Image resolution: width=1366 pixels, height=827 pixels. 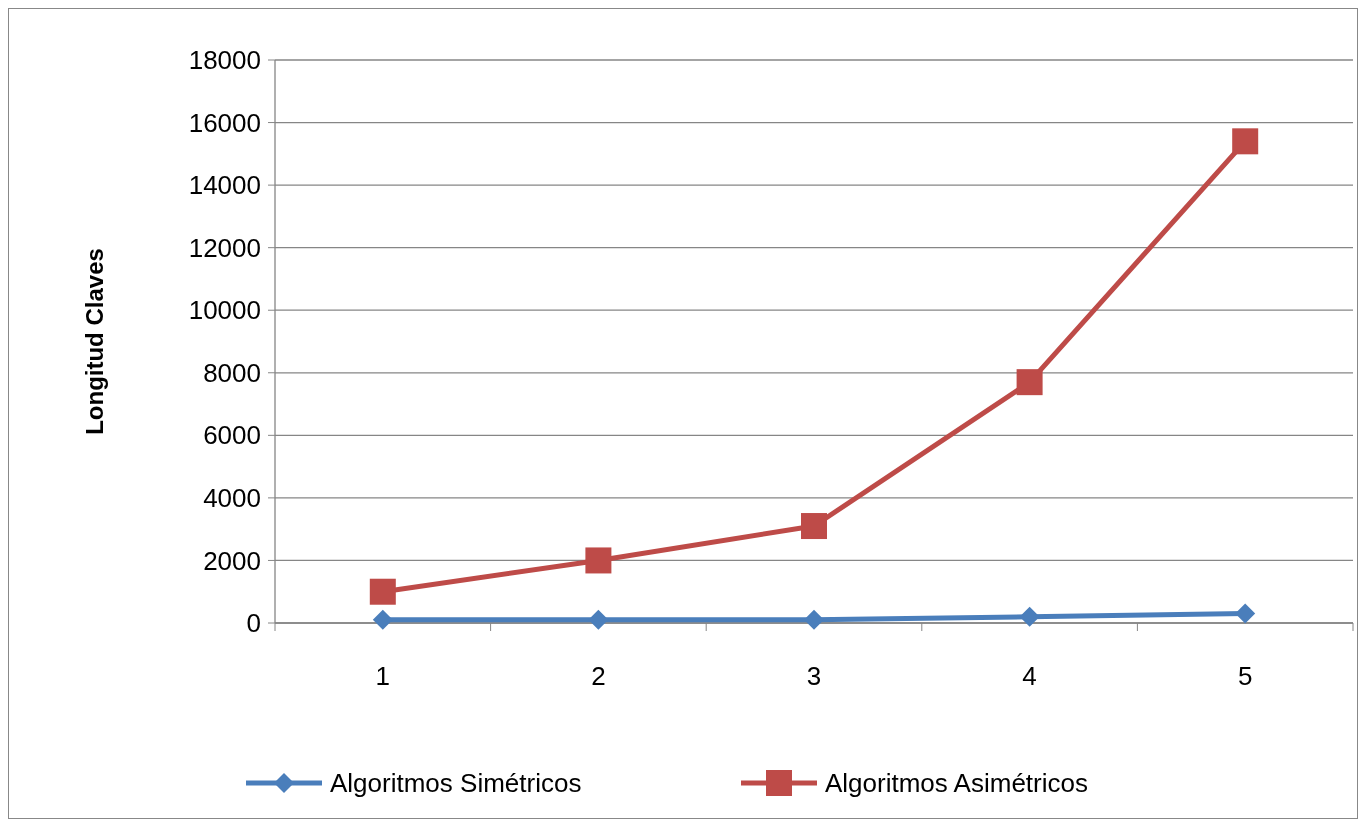 What do you see at coordinates (224, 247) in the screenshot?
I see `y-tick-label: 12000` at bounding box center [224, 247].